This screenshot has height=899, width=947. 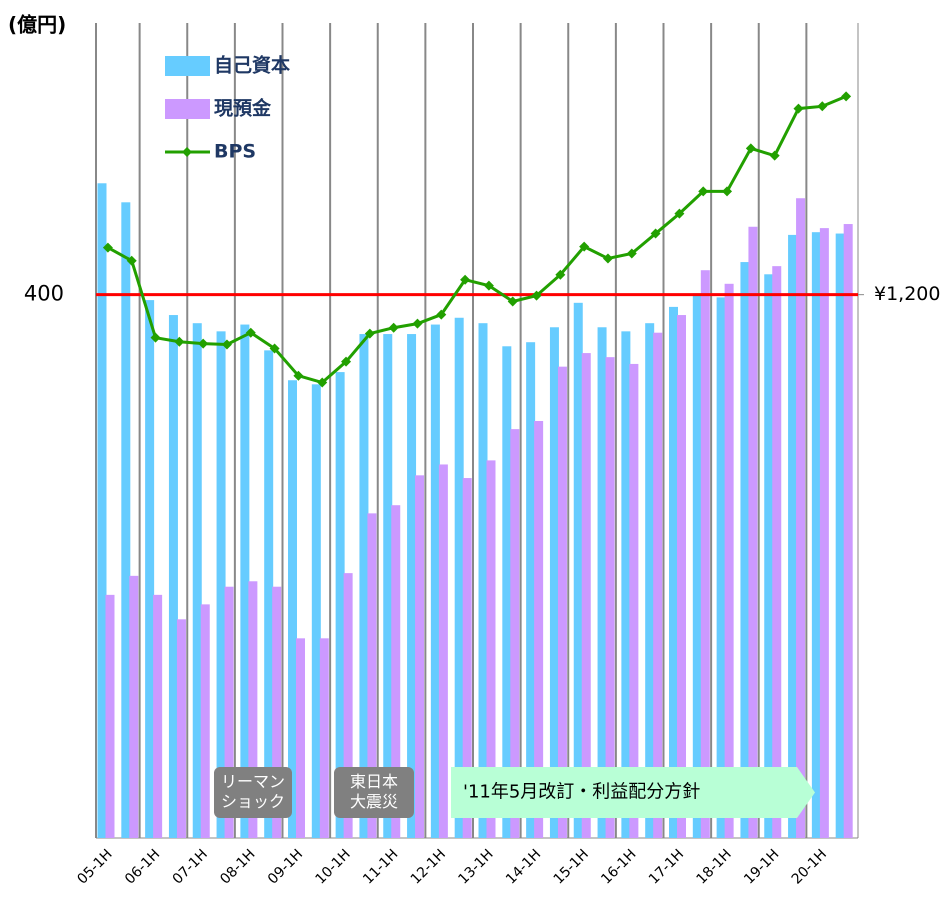 I want to click on annotation-arrow, so click(x=633, y=792).